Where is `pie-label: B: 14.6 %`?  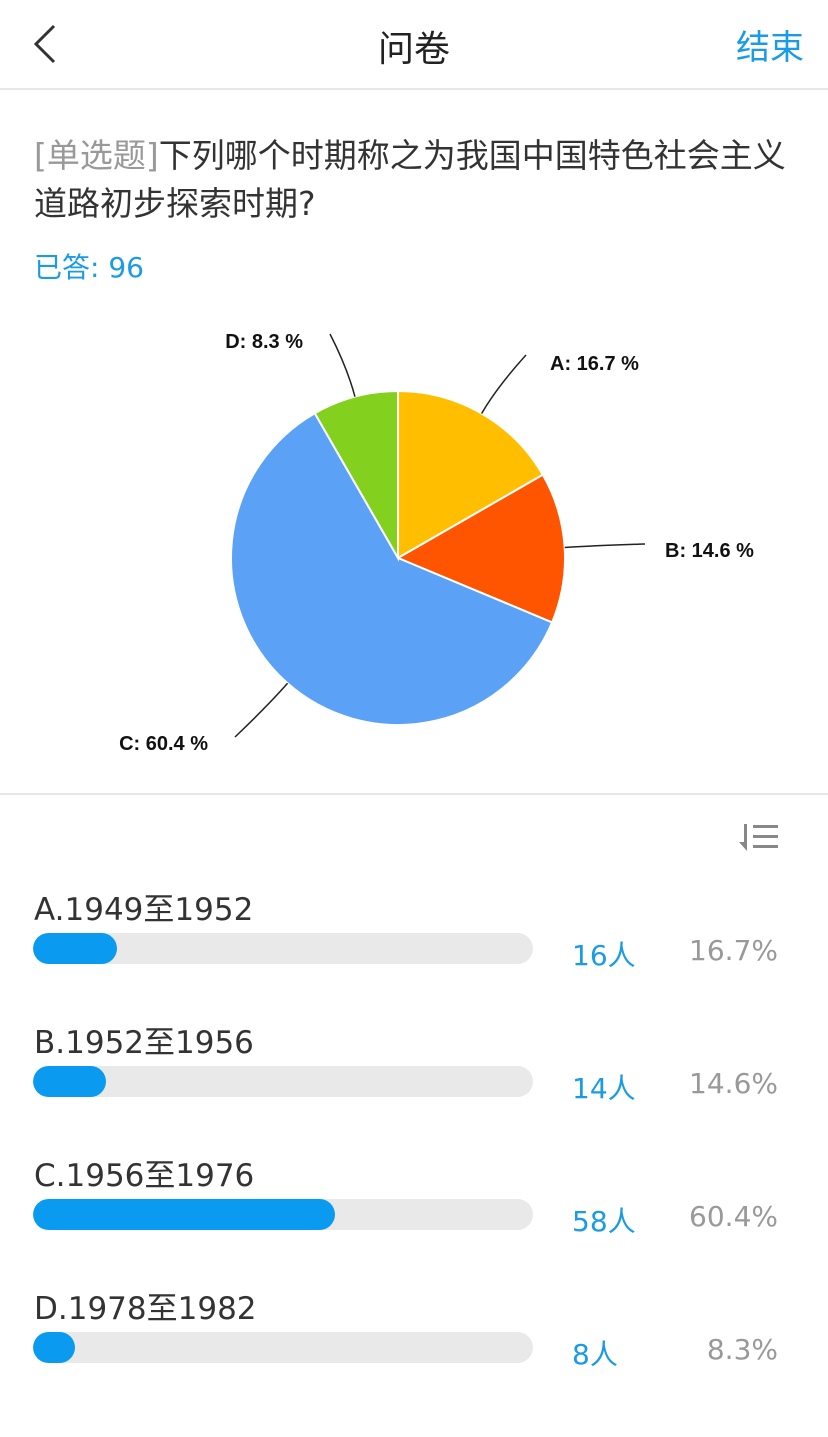
pie-label: B: 14.6 % is located at coordinates (709, 551).